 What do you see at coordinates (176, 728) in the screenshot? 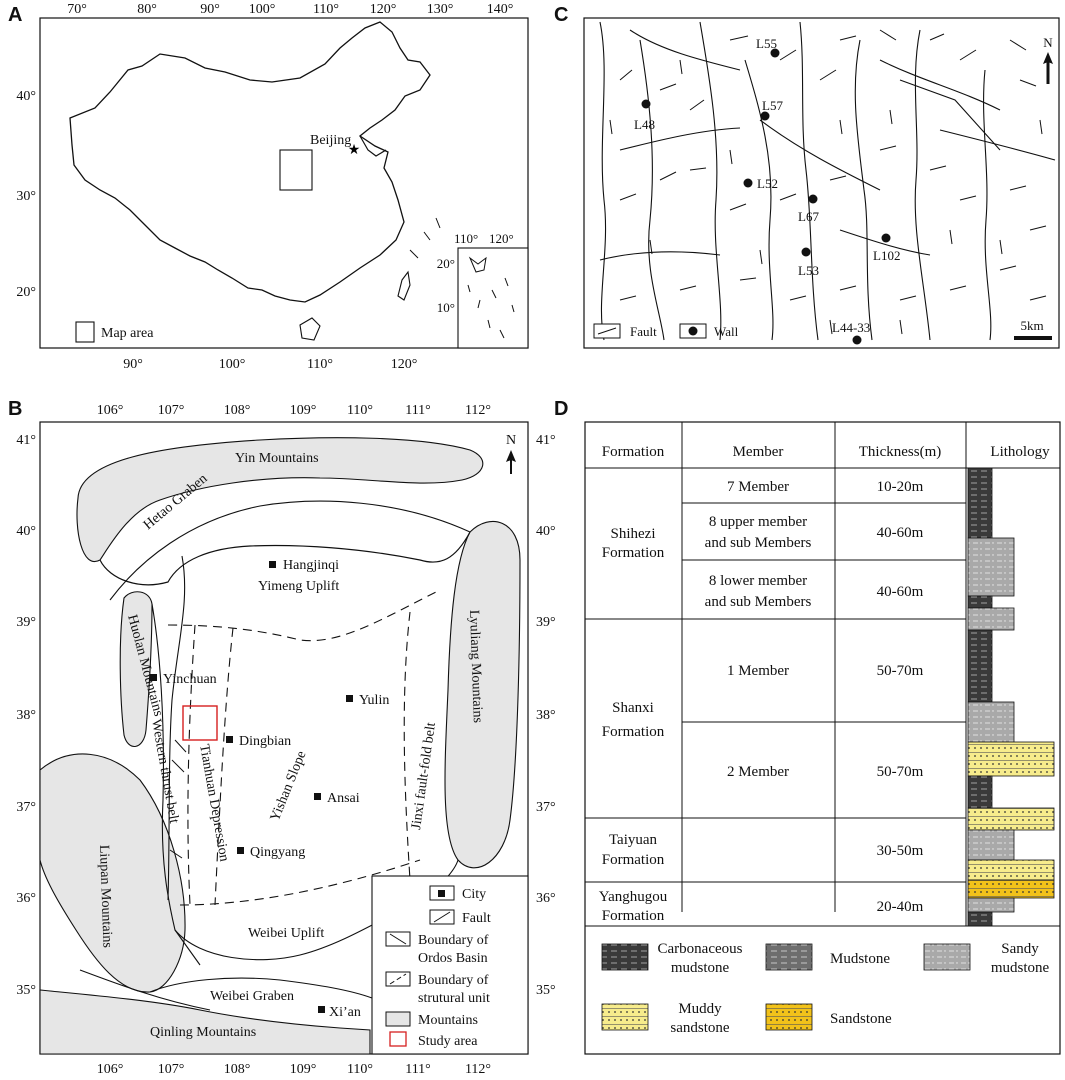
I see `inner-western-line` at bounding box center [176, 728].